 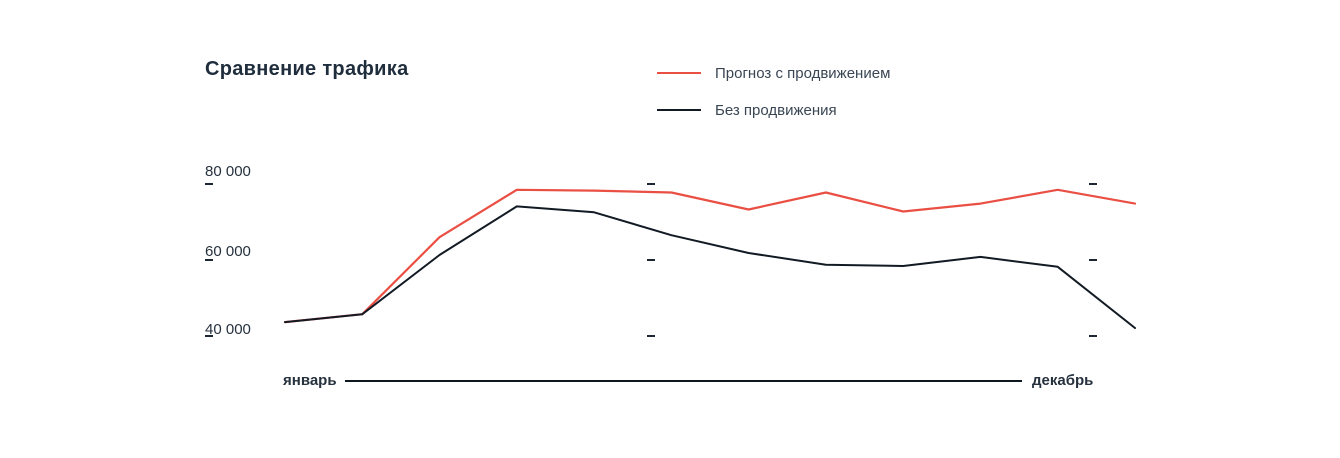 I want to click on y-tick-label-60000: 60 000, so click(x=228, y=251).